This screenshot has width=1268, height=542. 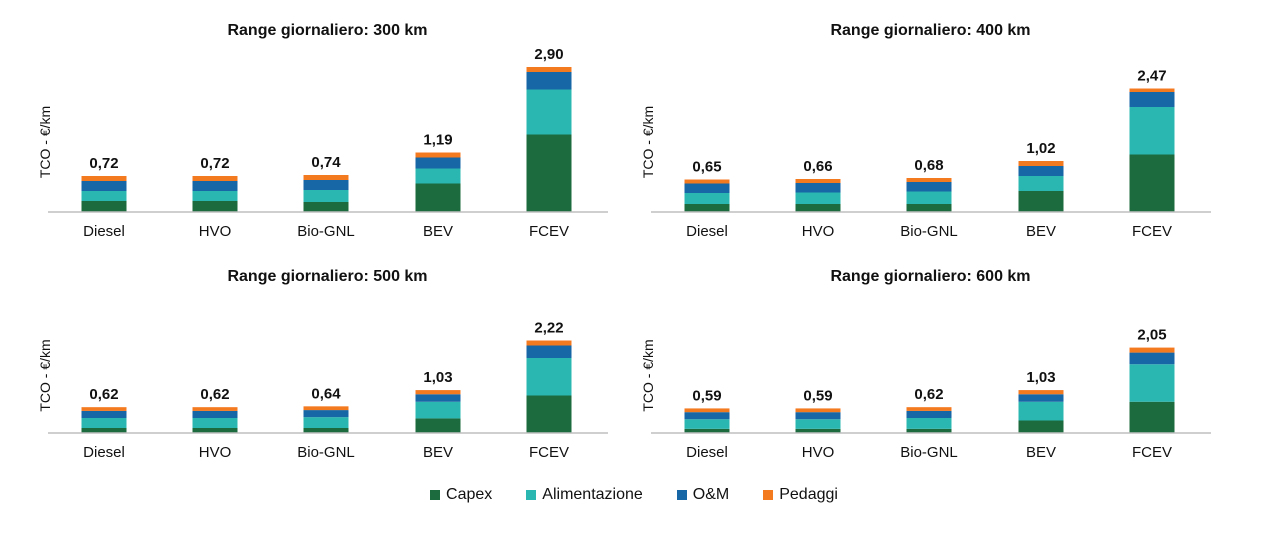 I want to click on total-value-label: 0,59, so click(x=817, y=395).